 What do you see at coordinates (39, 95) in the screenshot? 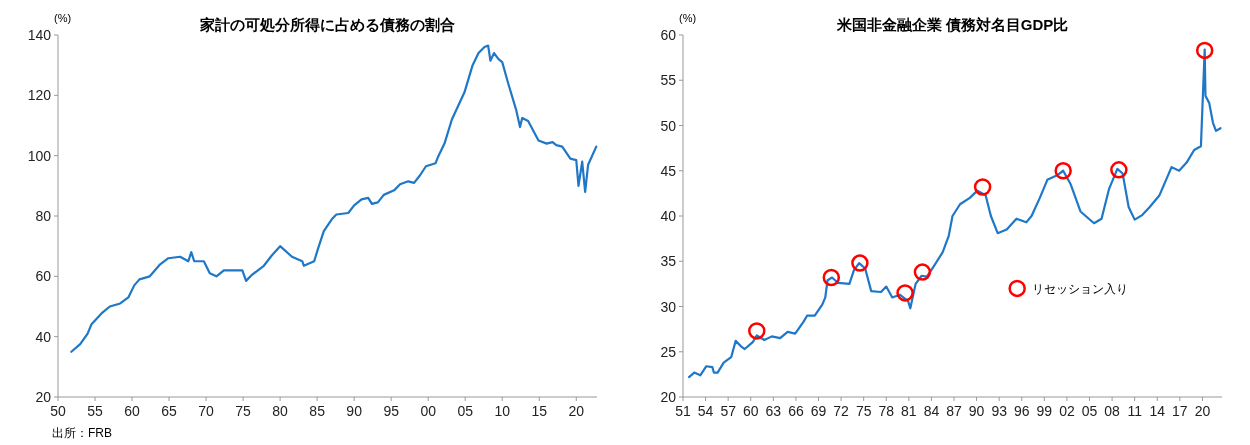
I see `y-tick-label: 120` at bounding box center [39, 95].